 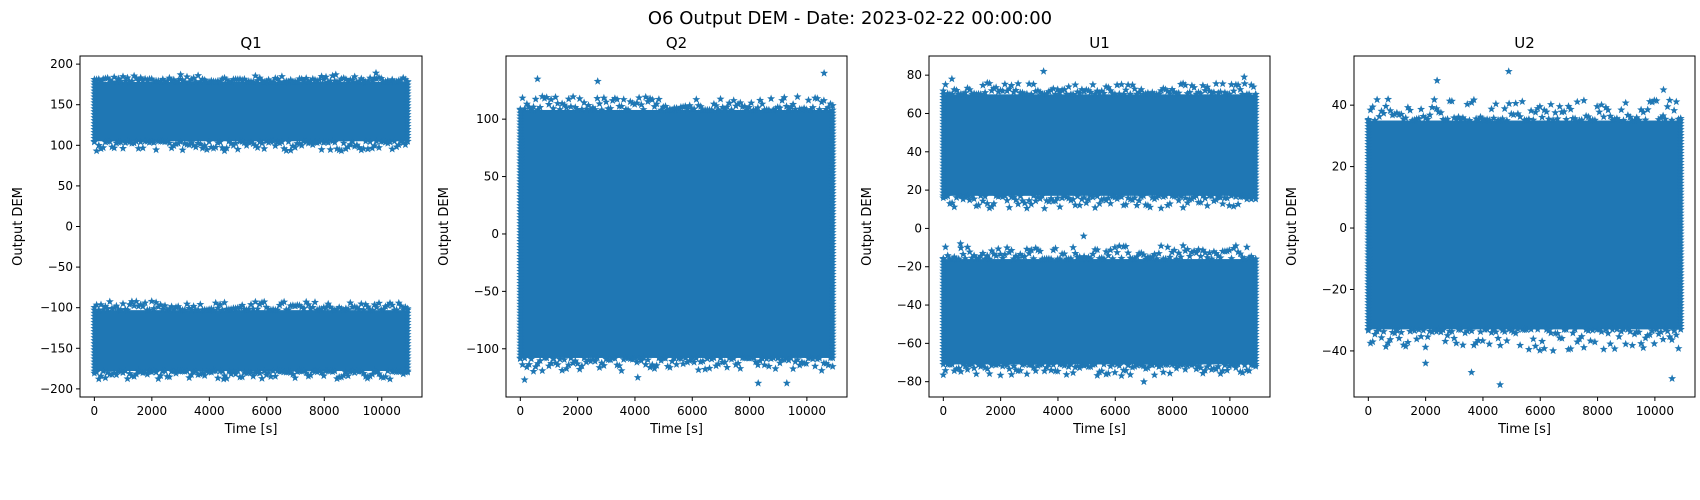 I want to click on y-axis-label: Output DEM, so click(x=444, y=226).